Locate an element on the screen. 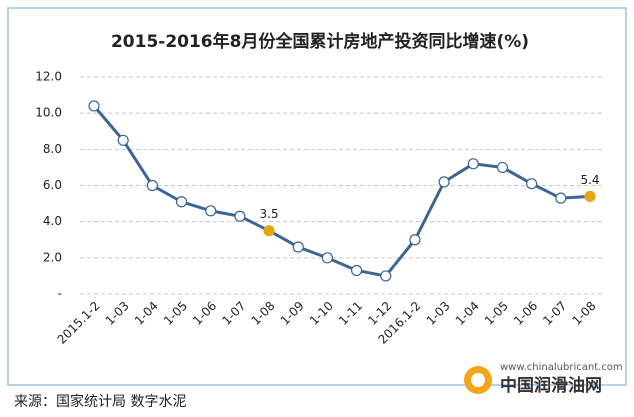 The height and width of the screenshot is (417, 634). source-note: 来源：国家统计局 数字水泥 is located at coordinates (100, 401).